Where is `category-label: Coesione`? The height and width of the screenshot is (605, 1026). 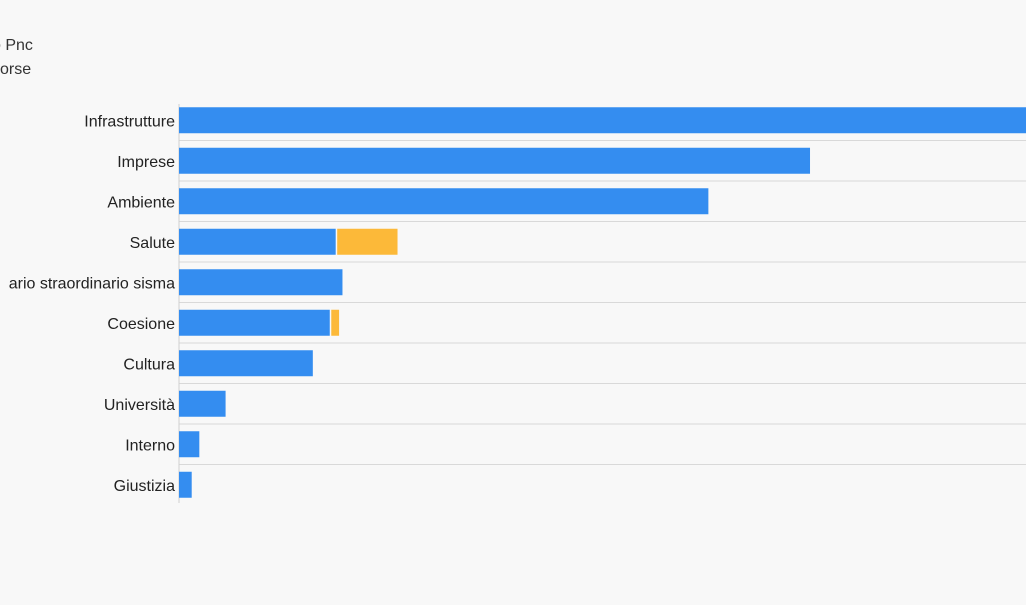 category-label: Coesione is located at coordinates (141, 324).